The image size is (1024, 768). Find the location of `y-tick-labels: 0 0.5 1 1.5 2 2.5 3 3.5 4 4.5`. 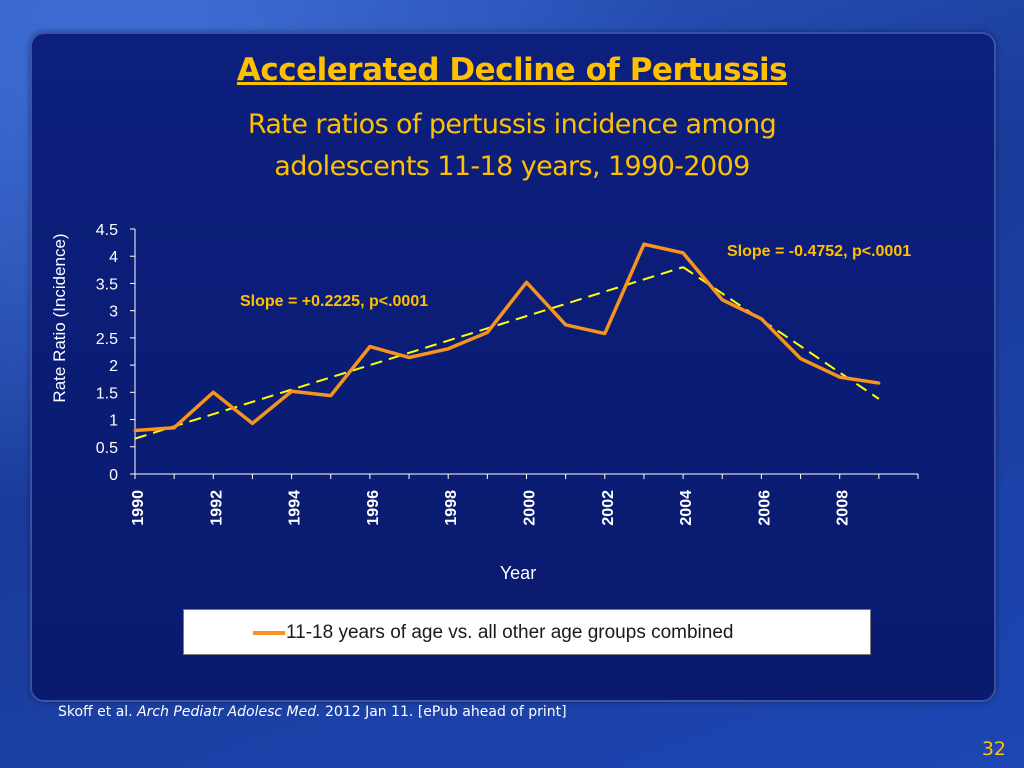

y-tick-labels: 0 0.5 1 1.5 2 2.5 3 3.5 4 4.5 is located at coordinates (107, 353).